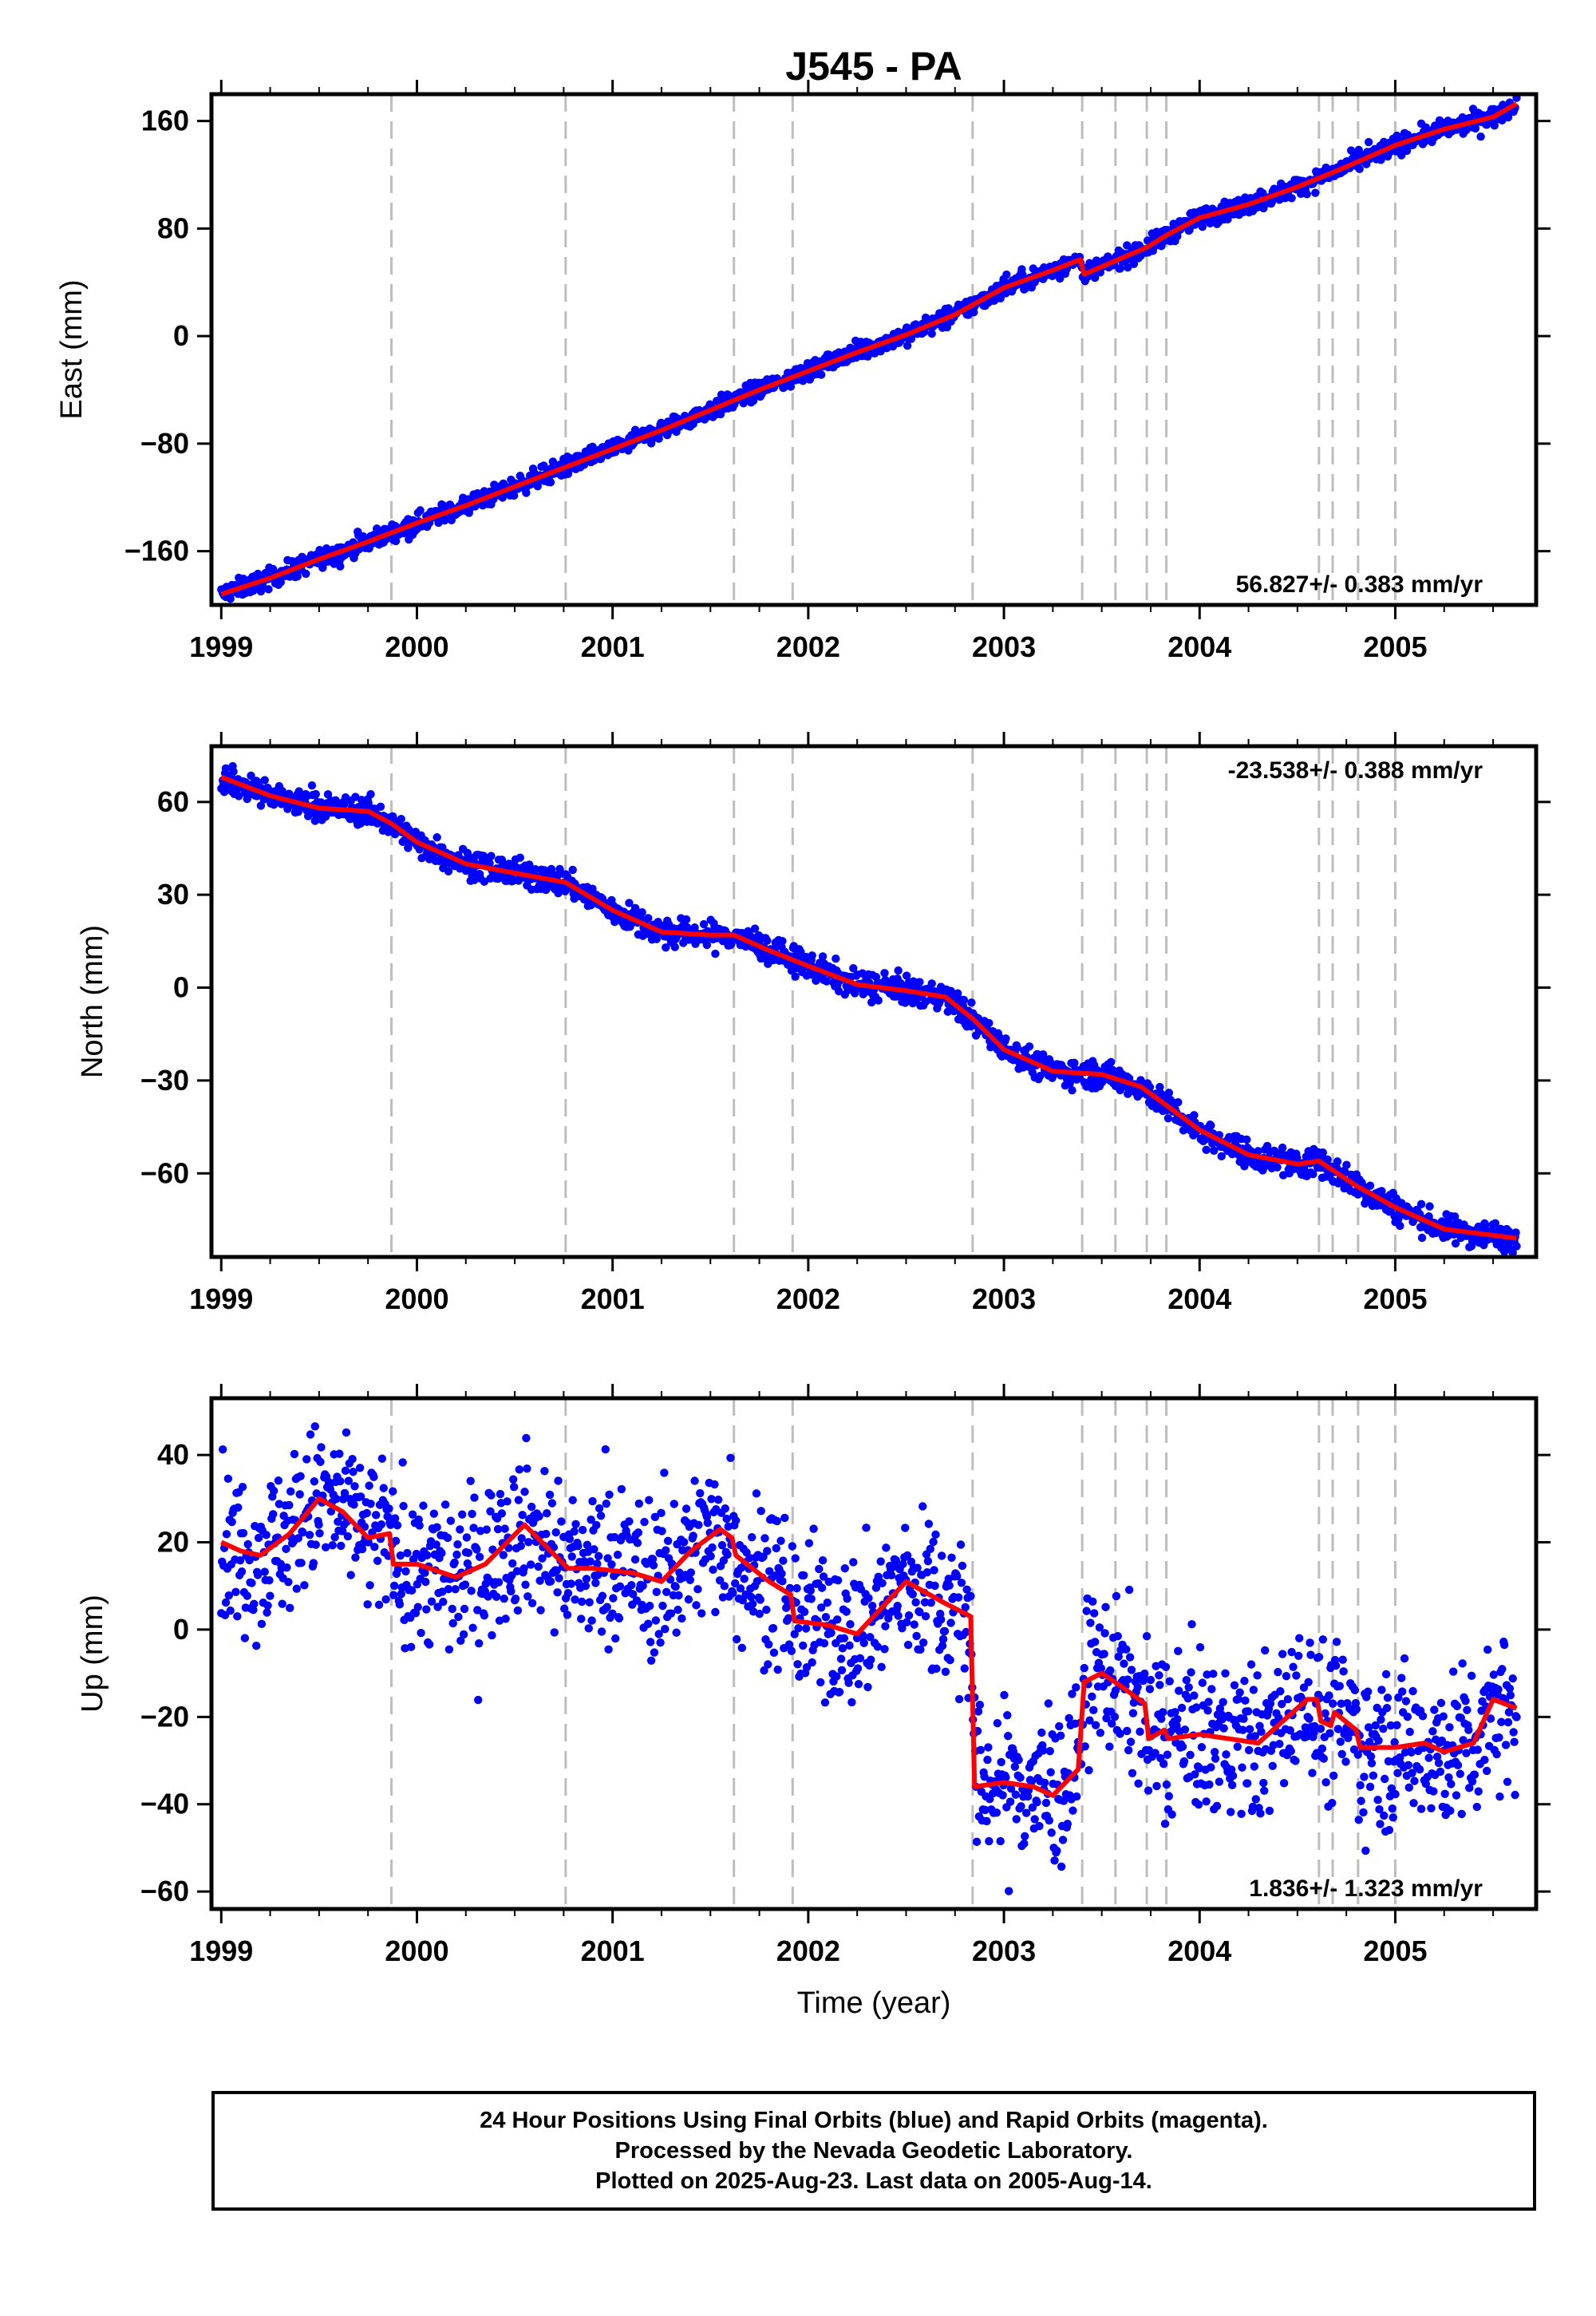 This screenshot has height=2316, width=1596. I want to click on y-tick-label: −80, so click(164, 443).